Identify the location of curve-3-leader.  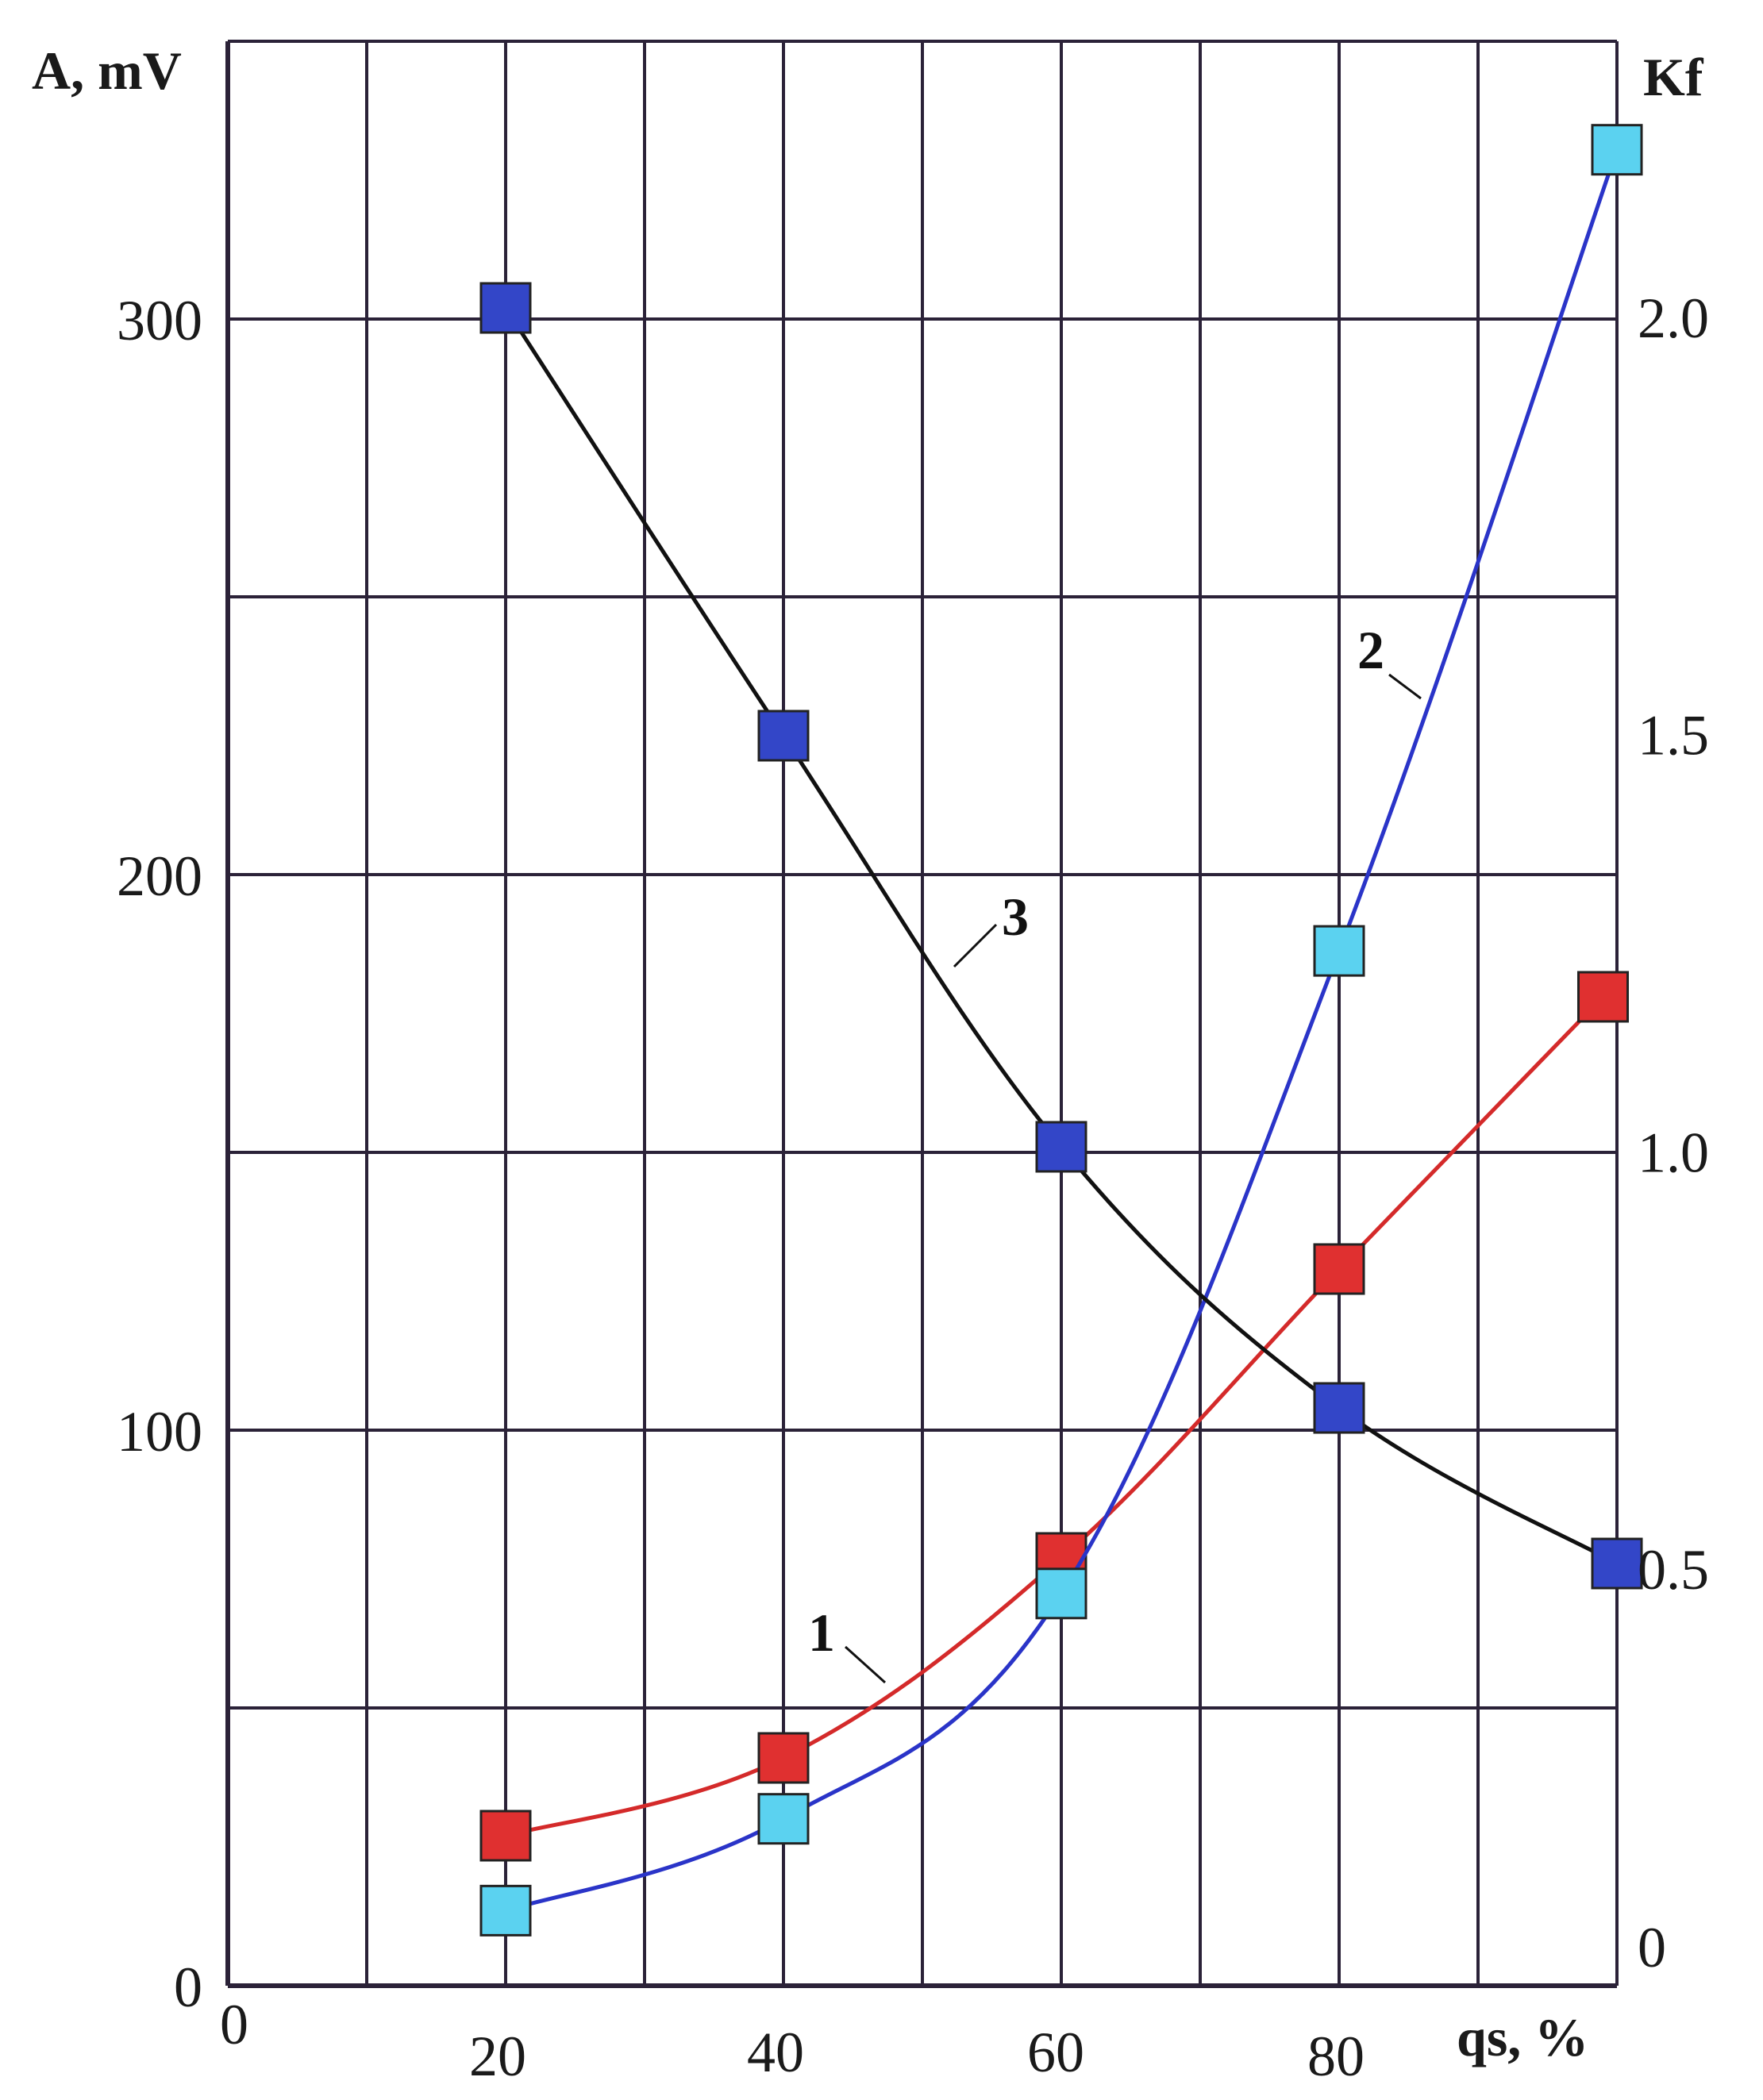
(975, 945).